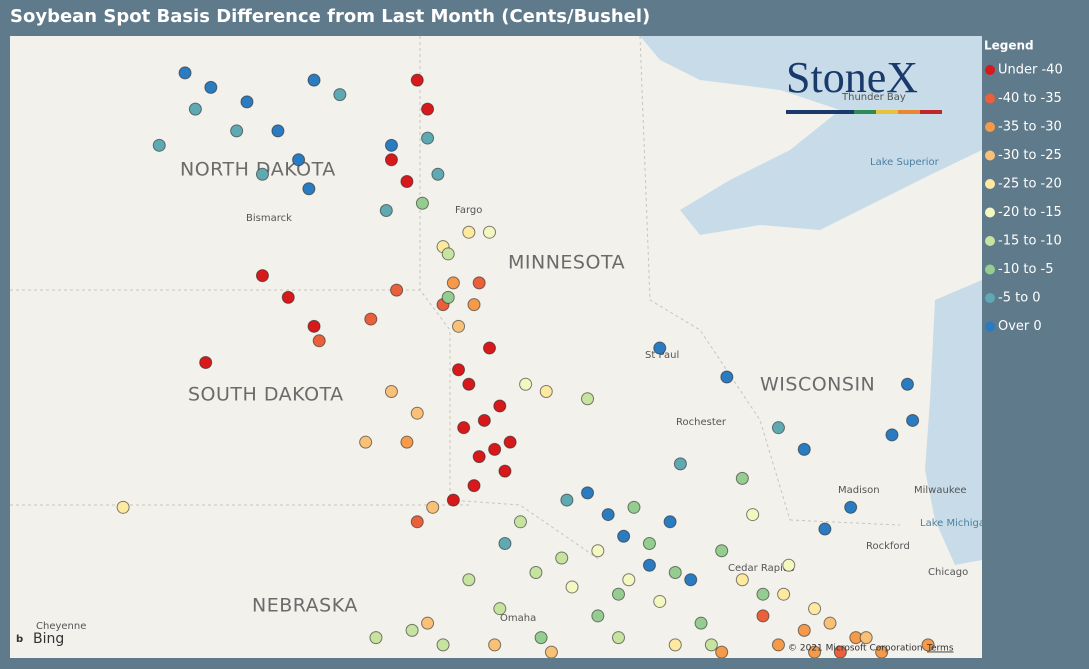  What do you see at coordinates (1030, 184) in the screenshot?
I see `legend-label: -25 to -20` at bounding box center [1030, 184].